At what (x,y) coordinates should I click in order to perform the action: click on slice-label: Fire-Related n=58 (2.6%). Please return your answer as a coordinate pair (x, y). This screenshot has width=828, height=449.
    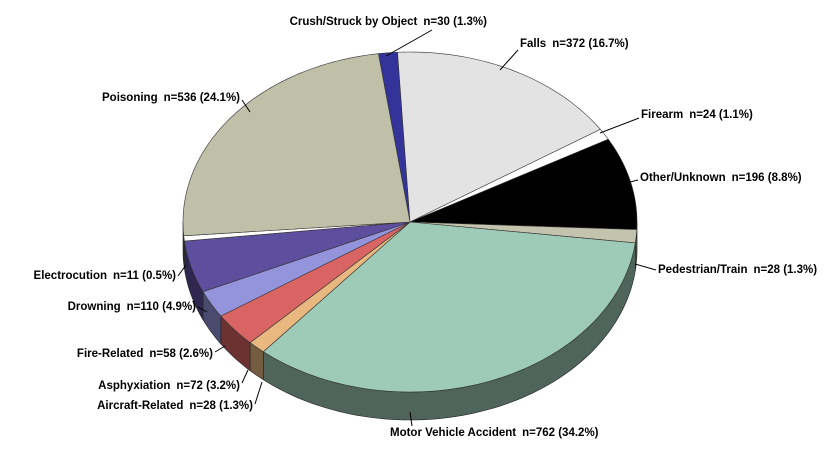
    Looking at the image, I should click on (145, 354).